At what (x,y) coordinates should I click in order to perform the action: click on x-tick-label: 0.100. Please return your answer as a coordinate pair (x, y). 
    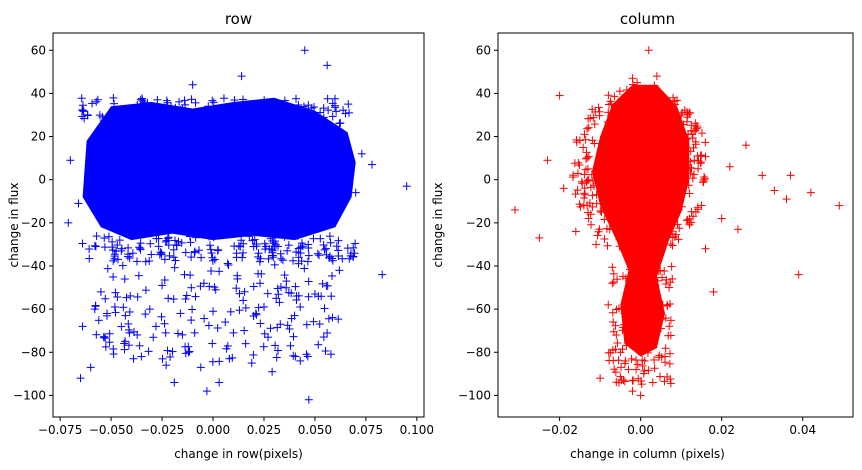
    Looking at the image, I should click on (417, 430).